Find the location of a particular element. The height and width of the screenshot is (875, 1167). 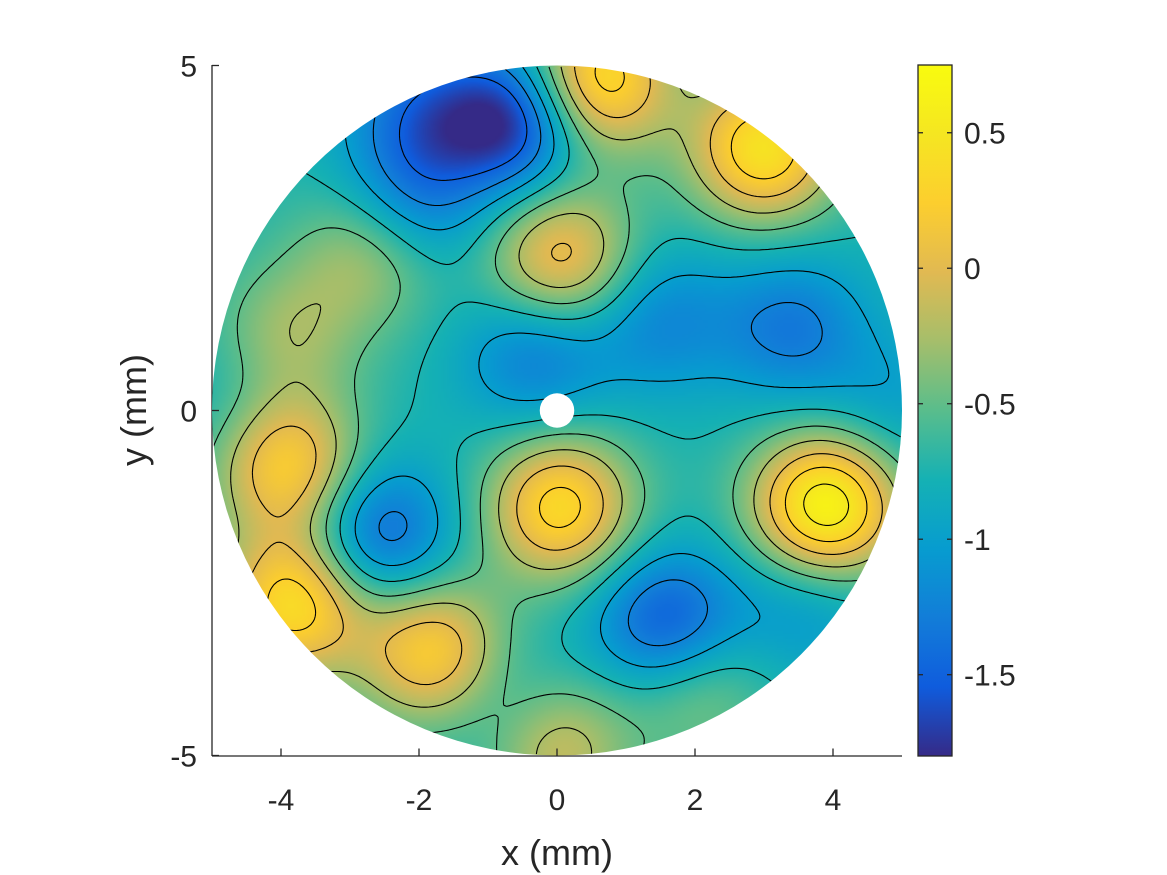

colorbar-tick-label: -0.5 is located at coordinates (990, 405).